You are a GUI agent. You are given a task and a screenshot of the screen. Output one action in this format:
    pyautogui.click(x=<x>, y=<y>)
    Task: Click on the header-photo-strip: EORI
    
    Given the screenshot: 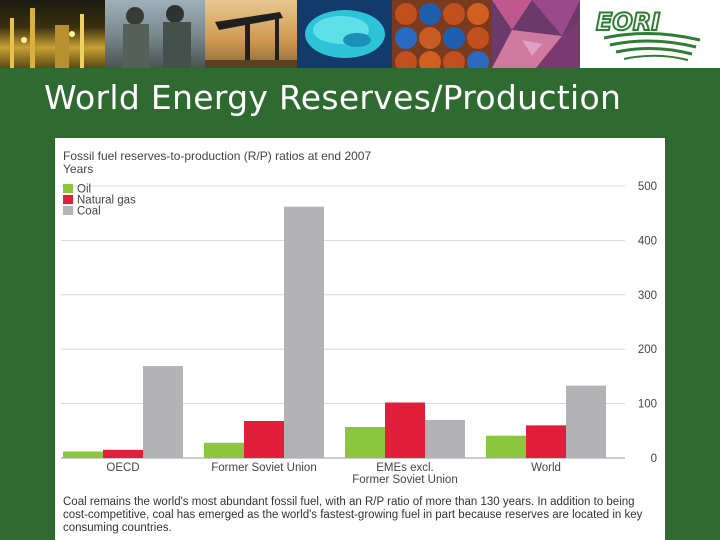 What is the action you would take?
    pyautogui.click(x=360, y=34)
    